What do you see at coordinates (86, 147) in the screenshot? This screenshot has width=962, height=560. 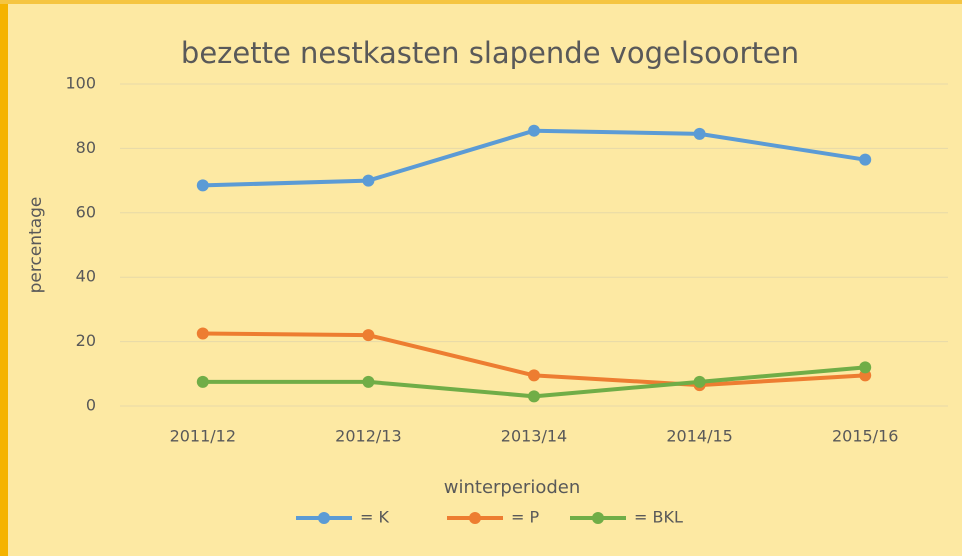 I see `y-tick-label: 80` at bounding box center [86, 147].